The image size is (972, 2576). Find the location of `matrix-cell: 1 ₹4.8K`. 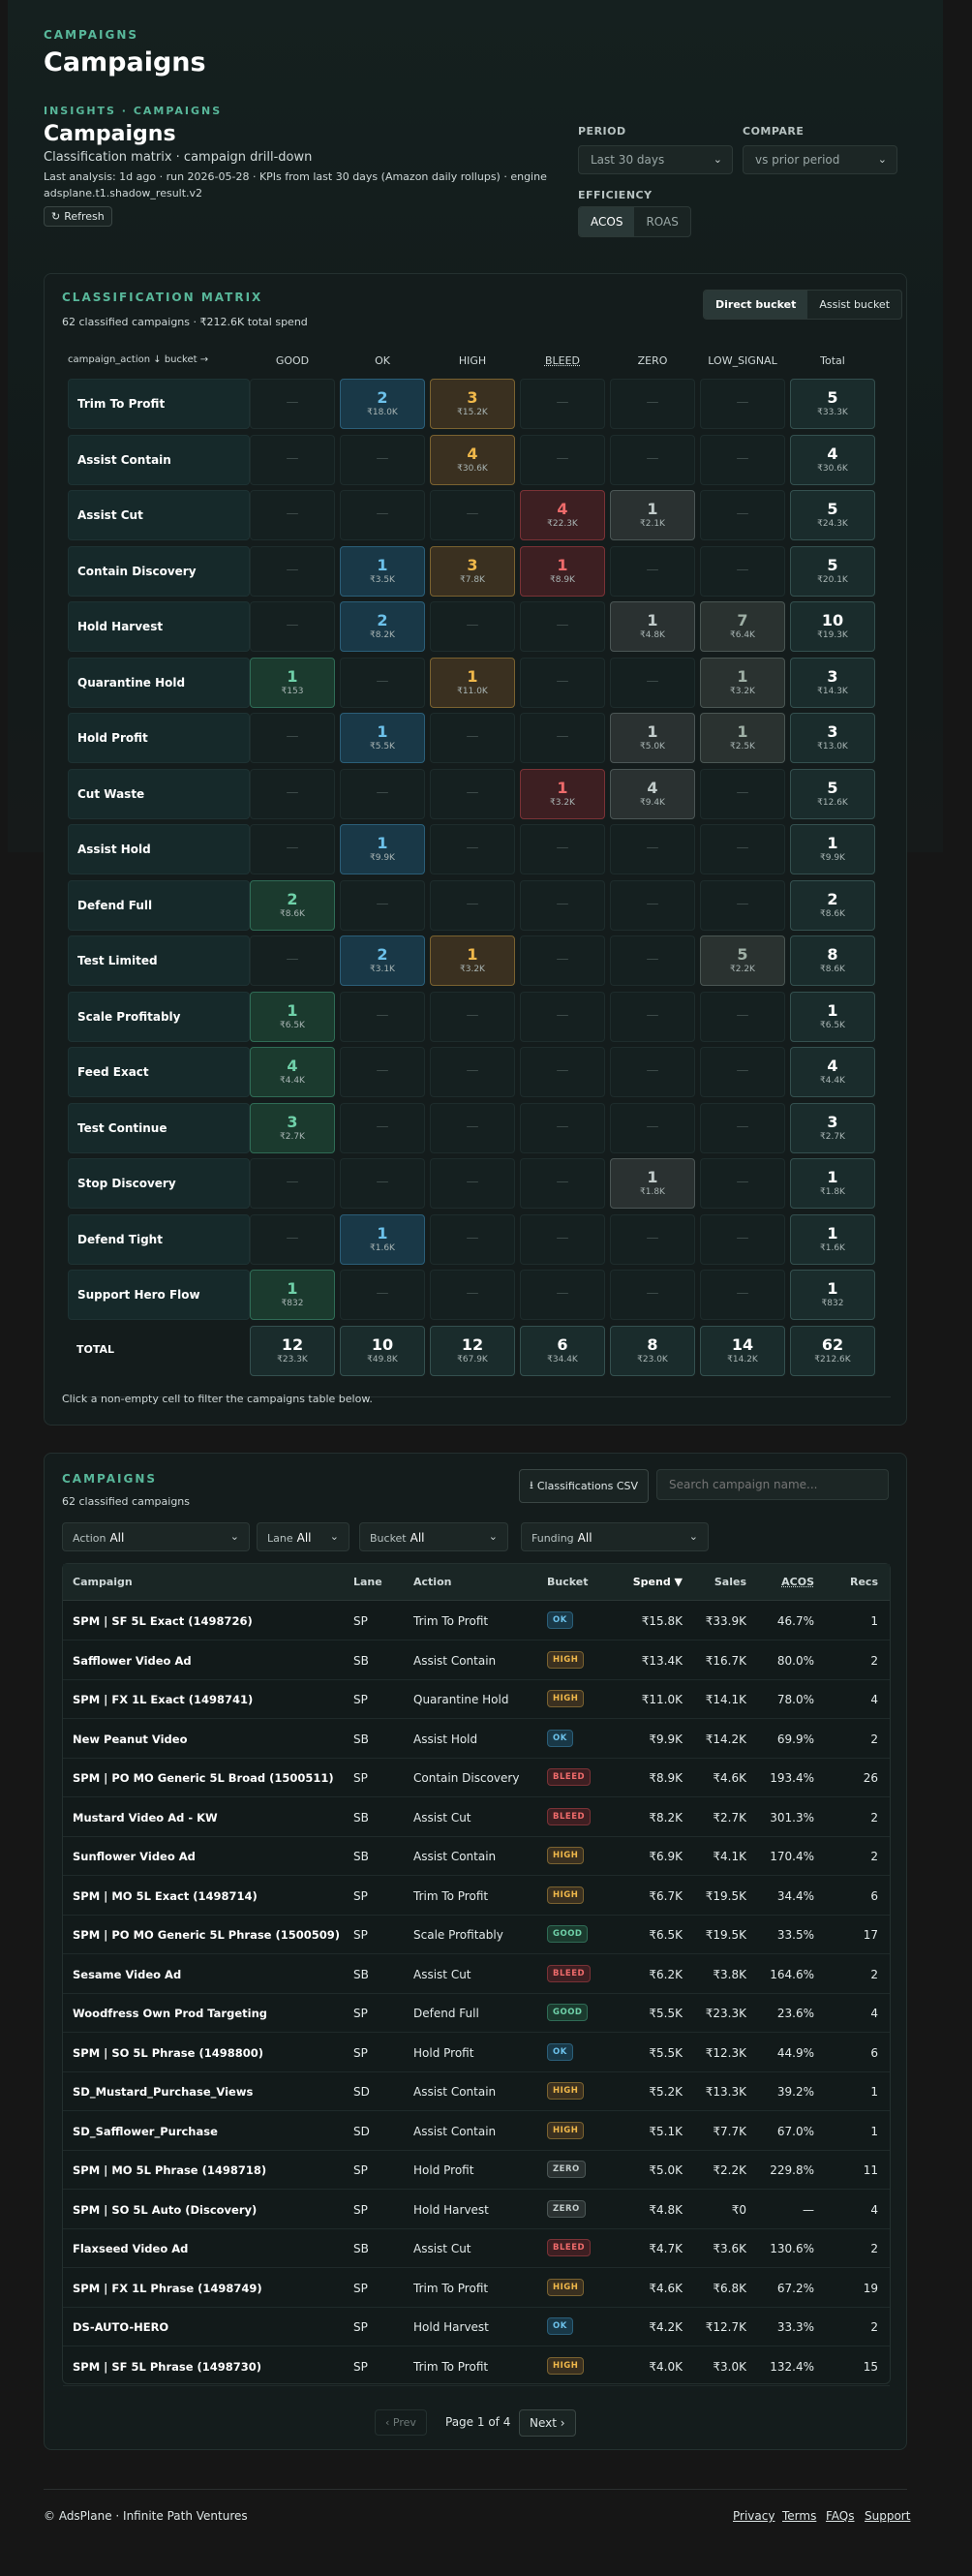

matrix-cell: 1 ₹4.8K is located at coordinates (653, 626).